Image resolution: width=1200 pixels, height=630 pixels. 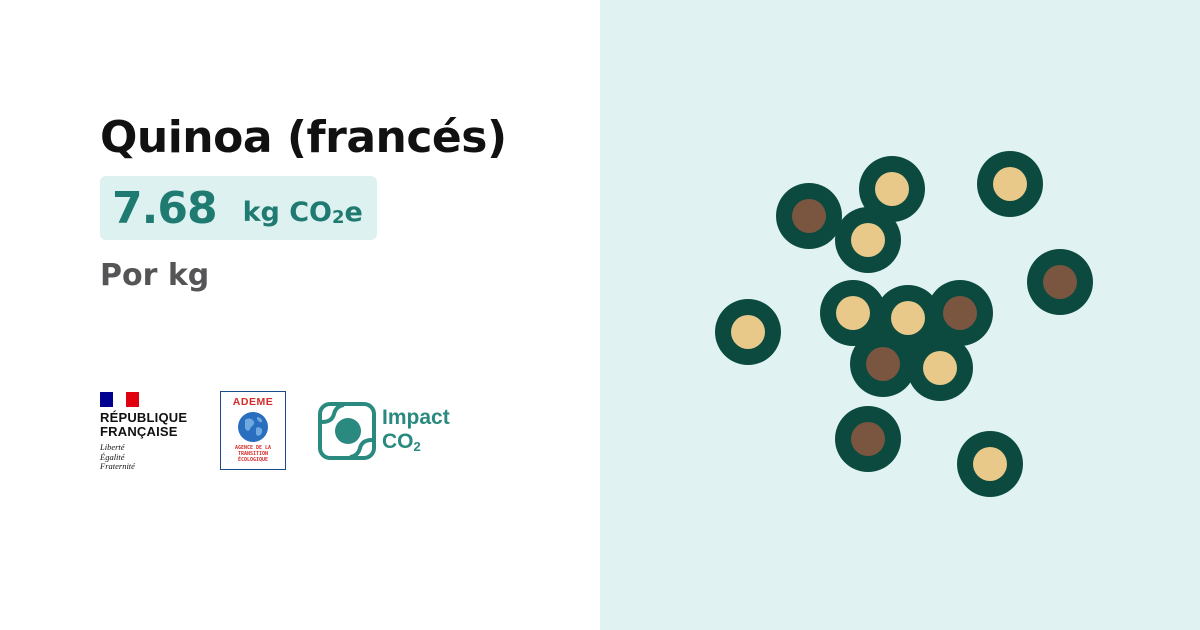 I want to click on emission-value: 7.68, so click(x=165, y=208).